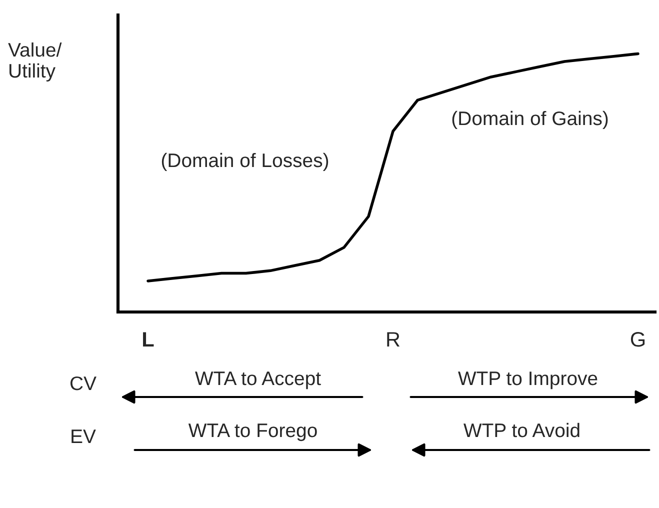 This screenshot has width=659, height=508. Describe the element at coordinates (528, 381) in the screenshot. I see `text: WTP to Improve` at that location.